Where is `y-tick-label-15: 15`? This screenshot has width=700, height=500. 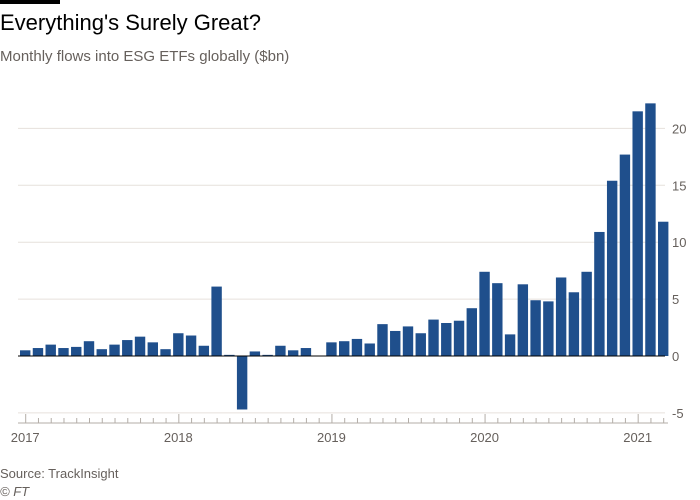
y-tick-label-15: 15 is located at coordinates (679, 185).